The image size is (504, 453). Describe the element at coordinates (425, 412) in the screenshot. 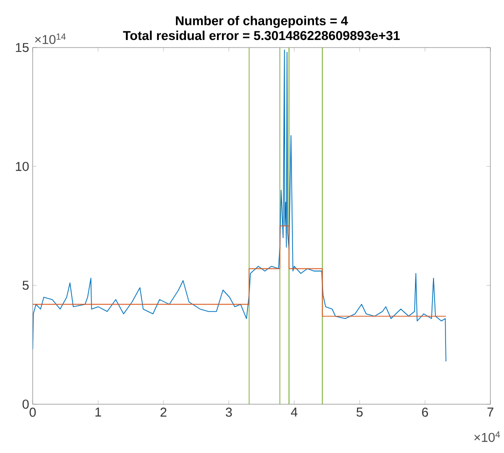

I see `x-tick-label: 6` at that location.